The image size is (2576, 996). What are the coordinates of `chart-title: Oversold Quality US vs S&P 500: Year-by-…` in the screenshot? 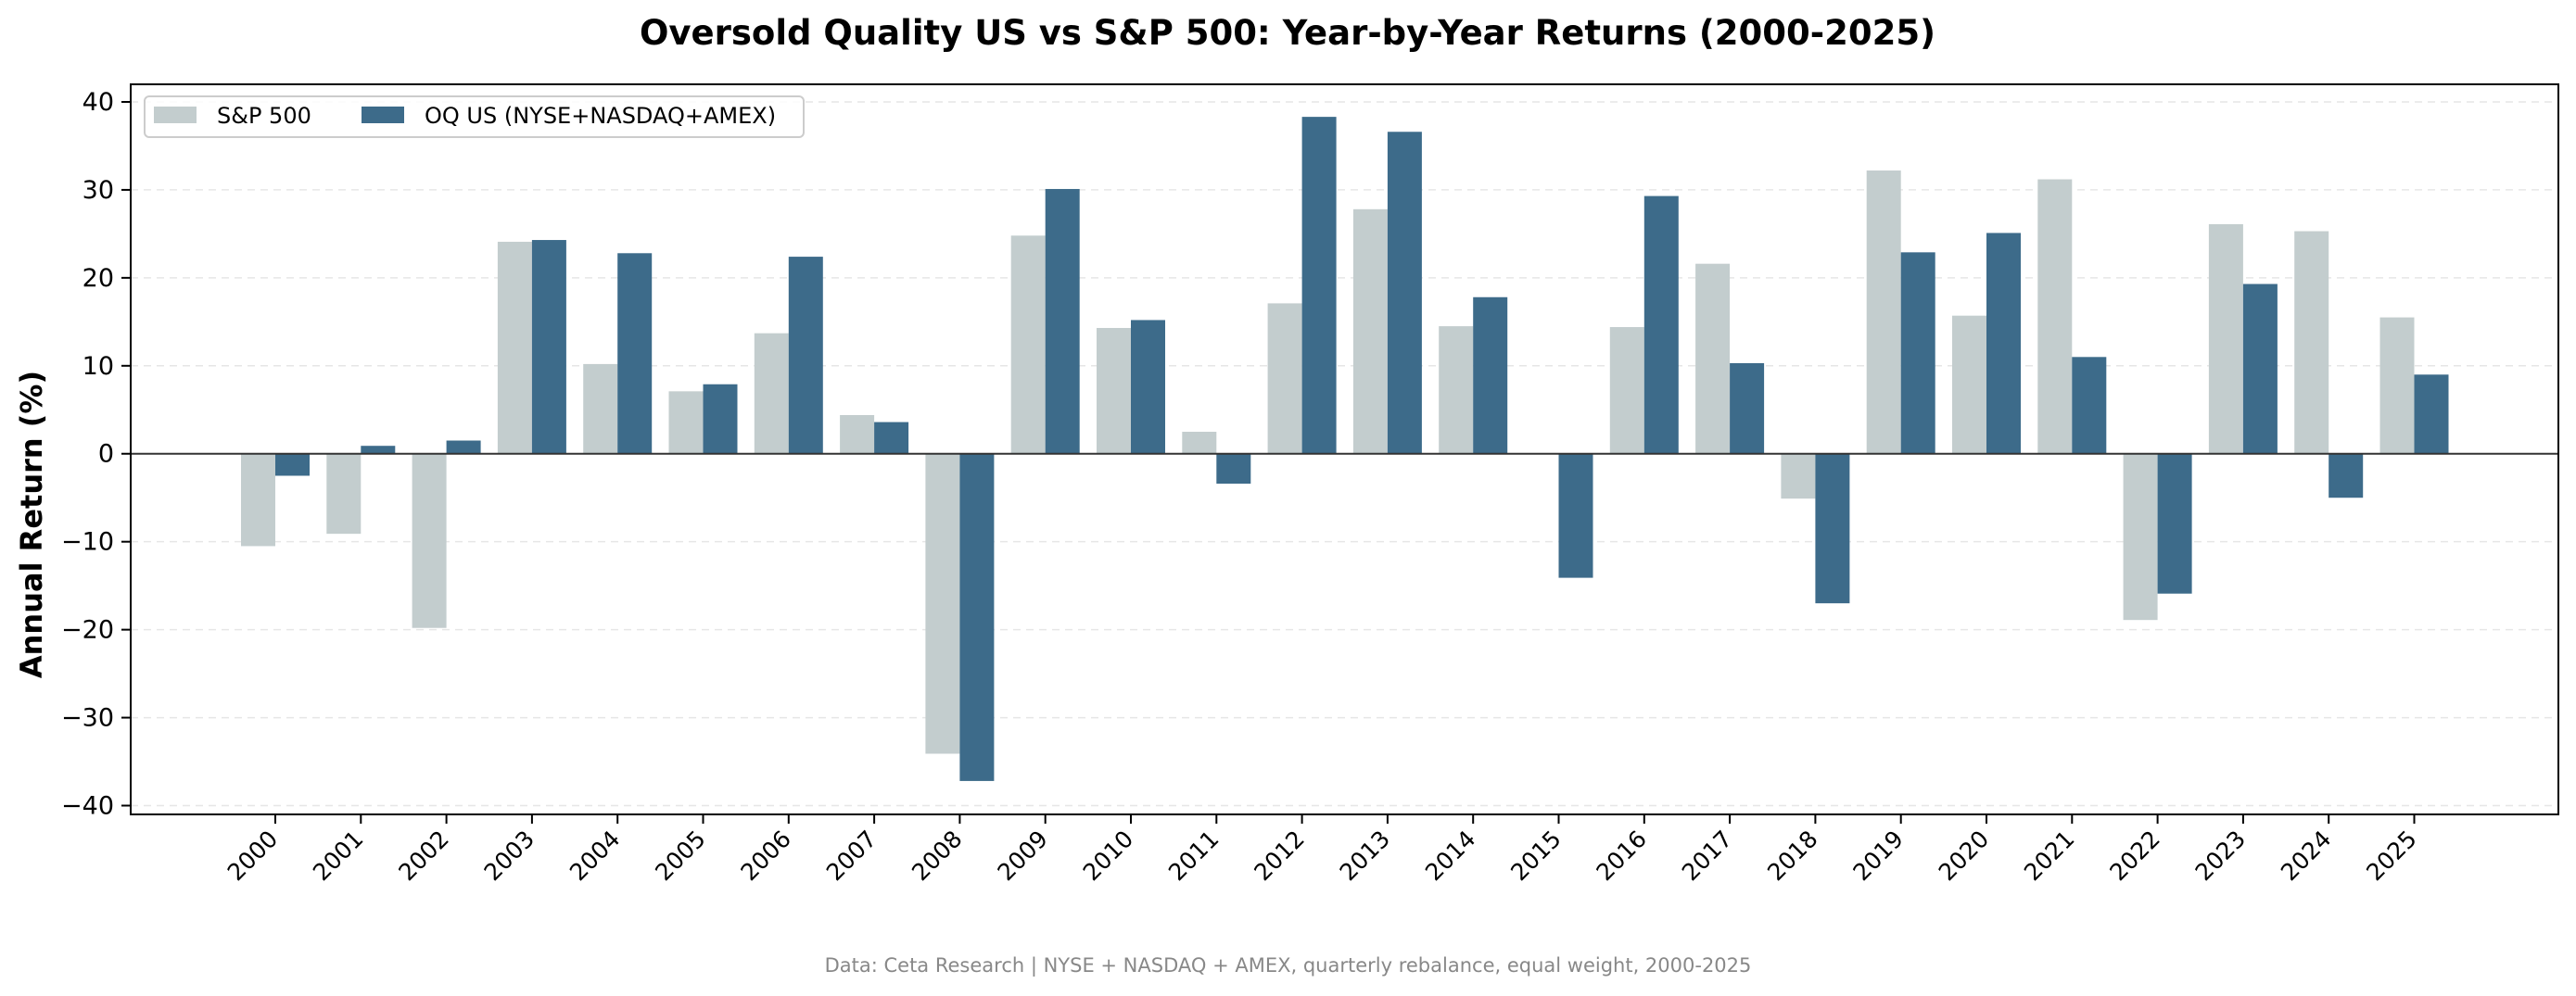 It's located at (1287, 33).